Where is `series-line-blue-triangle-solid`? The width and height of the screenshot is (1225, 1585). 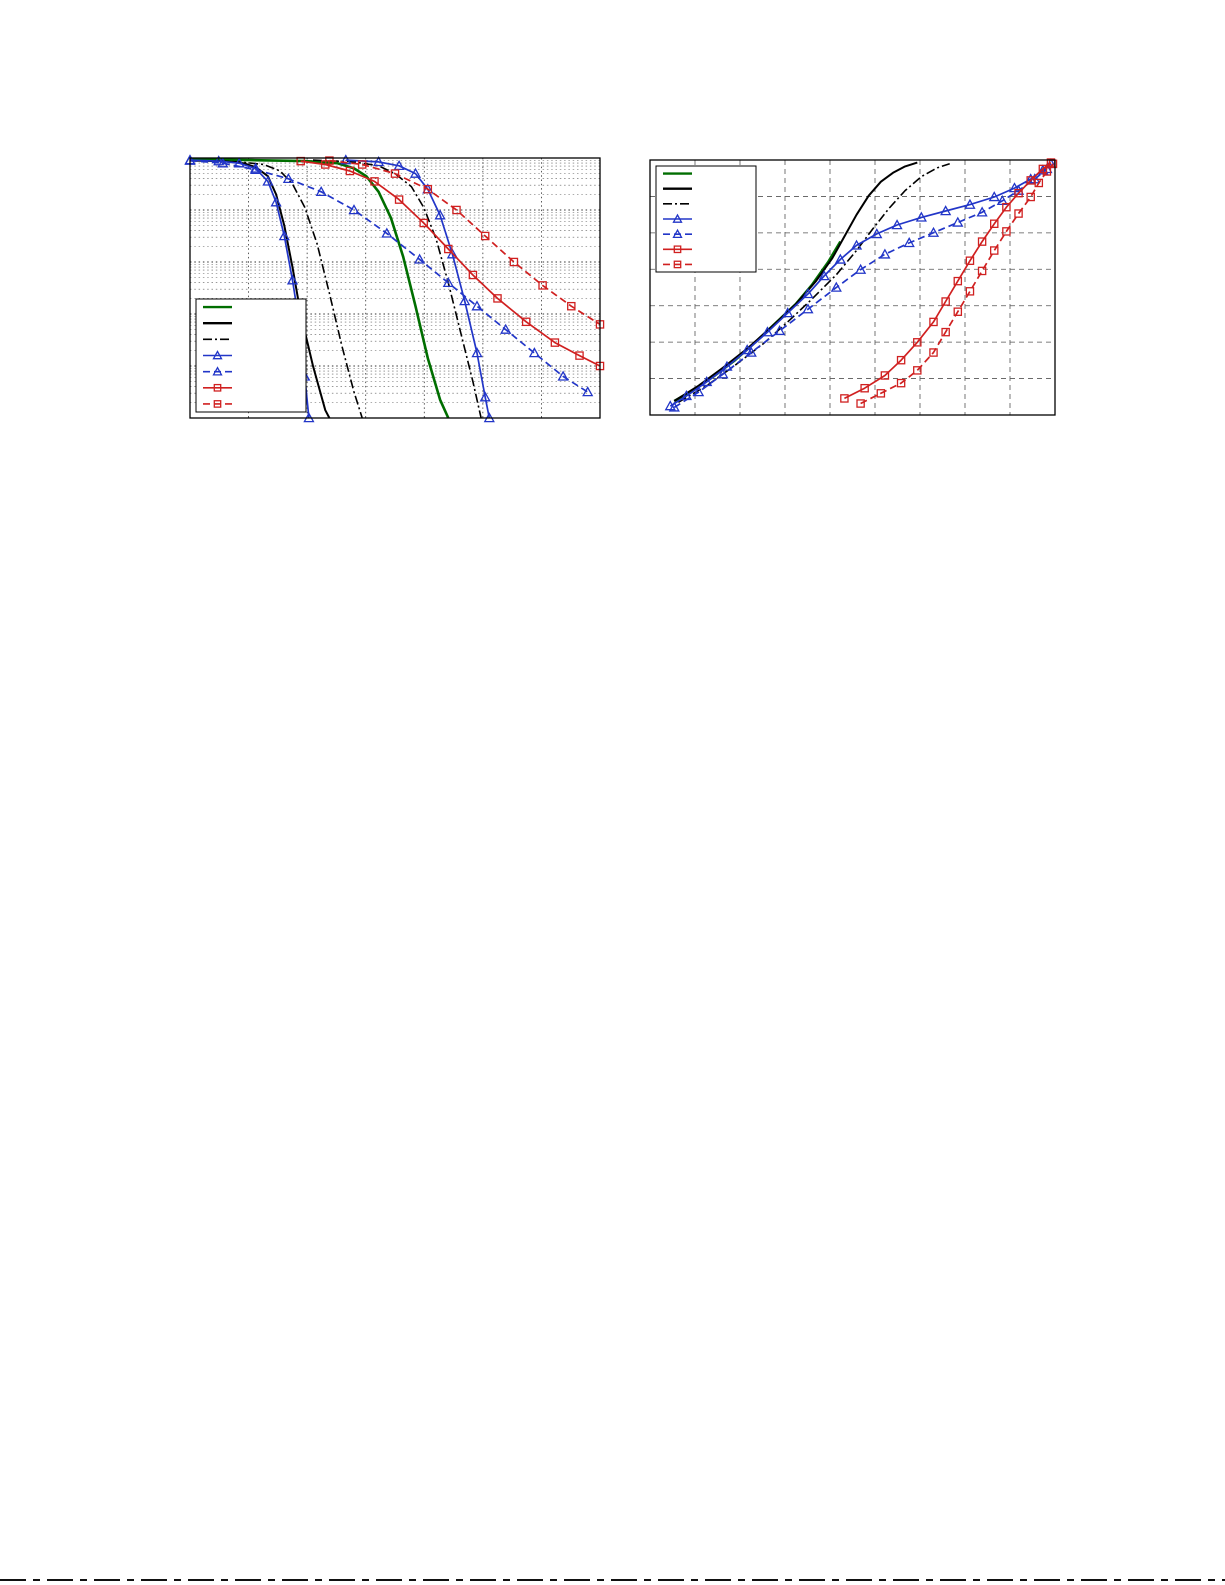
series-line-blue-triangle-solid is located at coordinates (860, 285).